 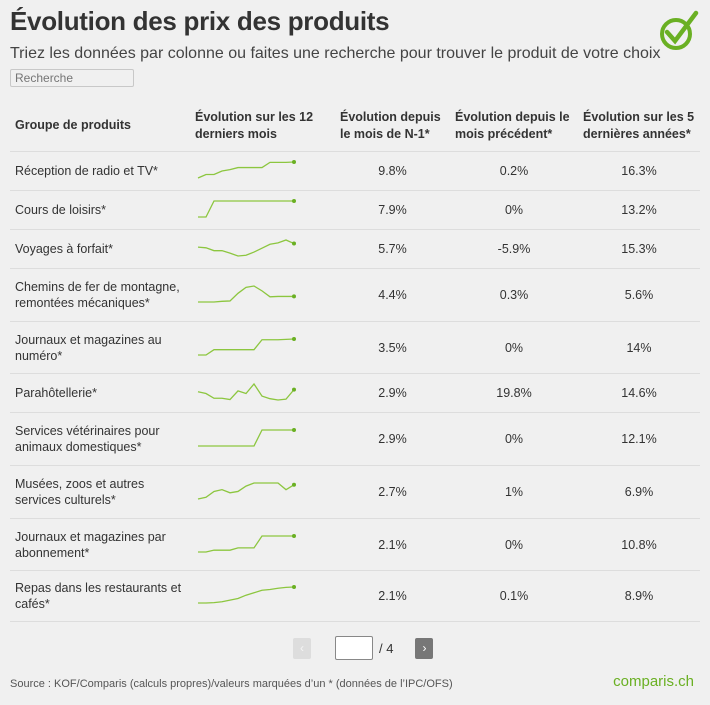 I want to click on value-n1: 2.7%, so click(x=392, y=492).